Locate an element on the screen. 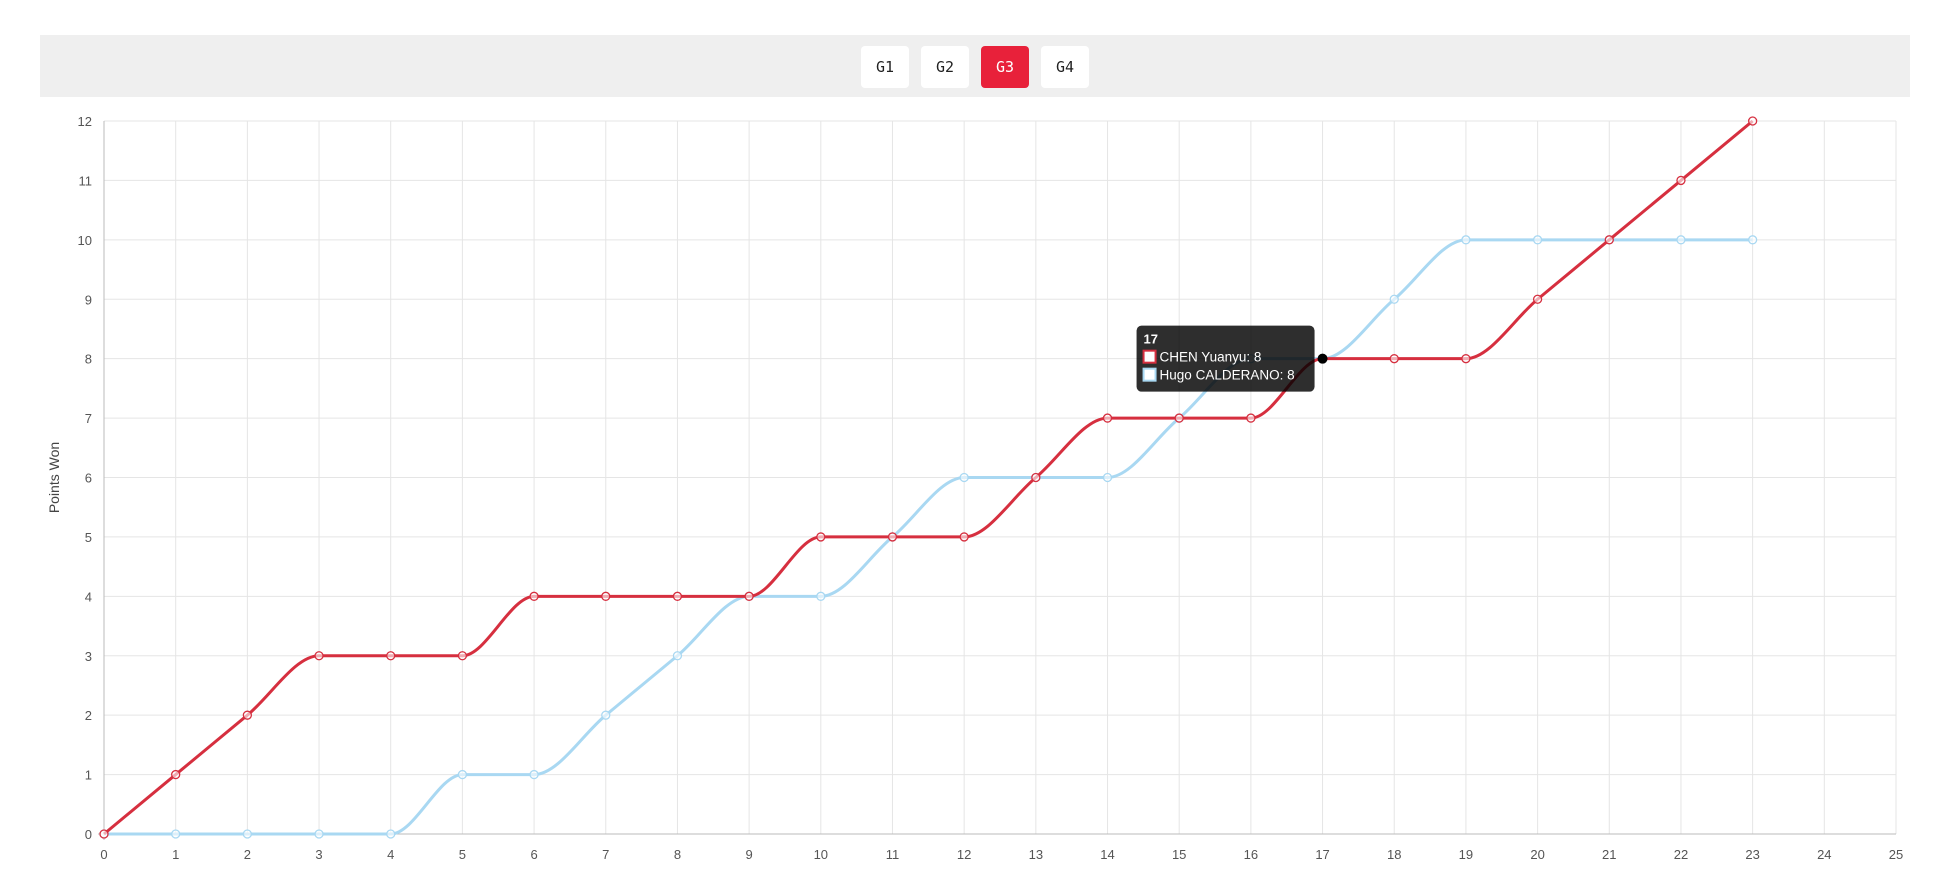 Image resolution: width=1943 pixels, height=873 pixels. x-tick-label: 8 is located at coordinates (677, 854).